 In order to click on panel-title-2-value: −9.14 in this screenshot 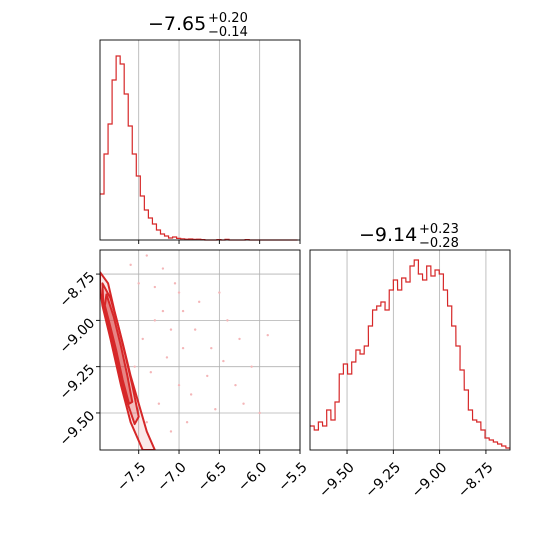, I will do `click(388, 235)`.